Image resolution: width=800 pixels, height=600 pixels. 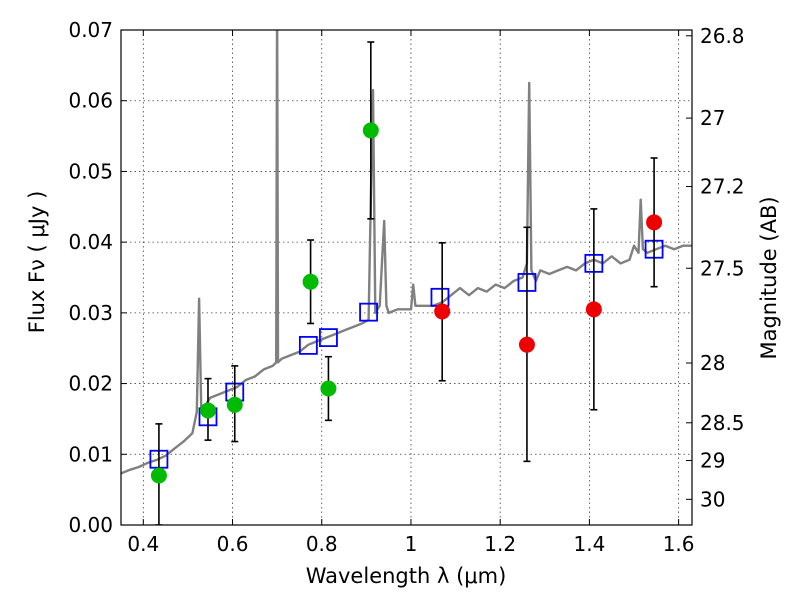 I want to click on x-tick-label: 0.6, so click(x=233, y=544).